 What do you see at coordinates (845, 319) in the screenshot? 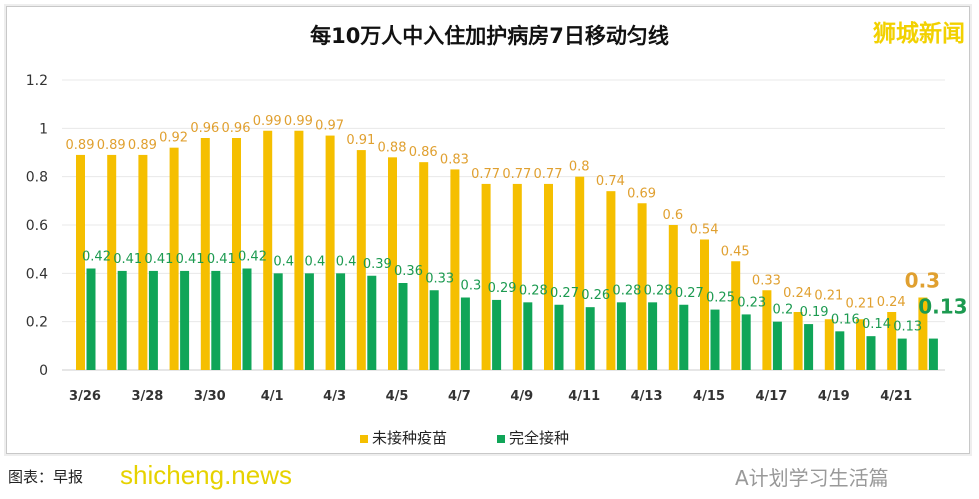
I see `data-label: 0.16` at bounding box center [845, 319].